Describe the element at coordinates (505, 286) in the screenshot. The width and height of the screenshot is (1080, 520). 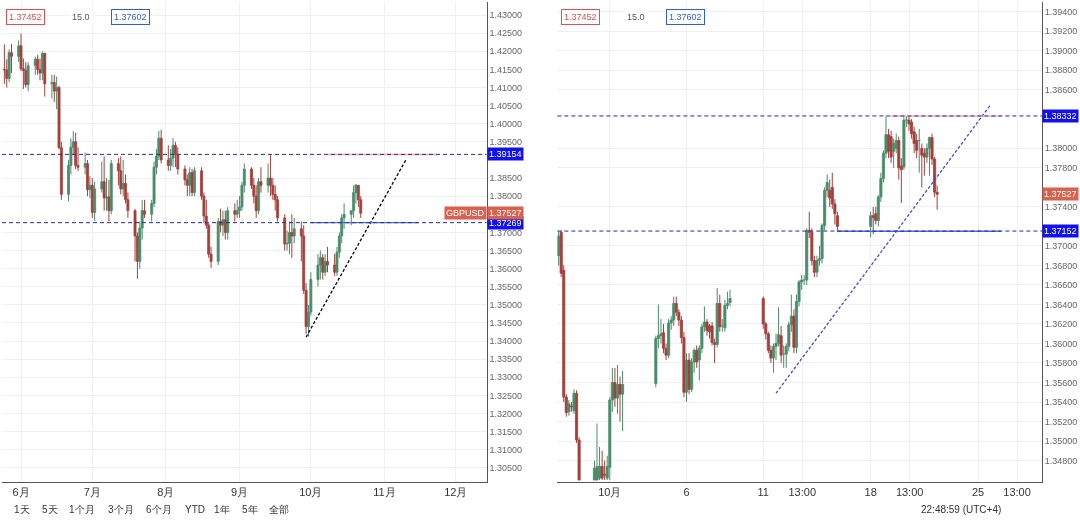
I see `y-tick-label: 1.35500` at that location.